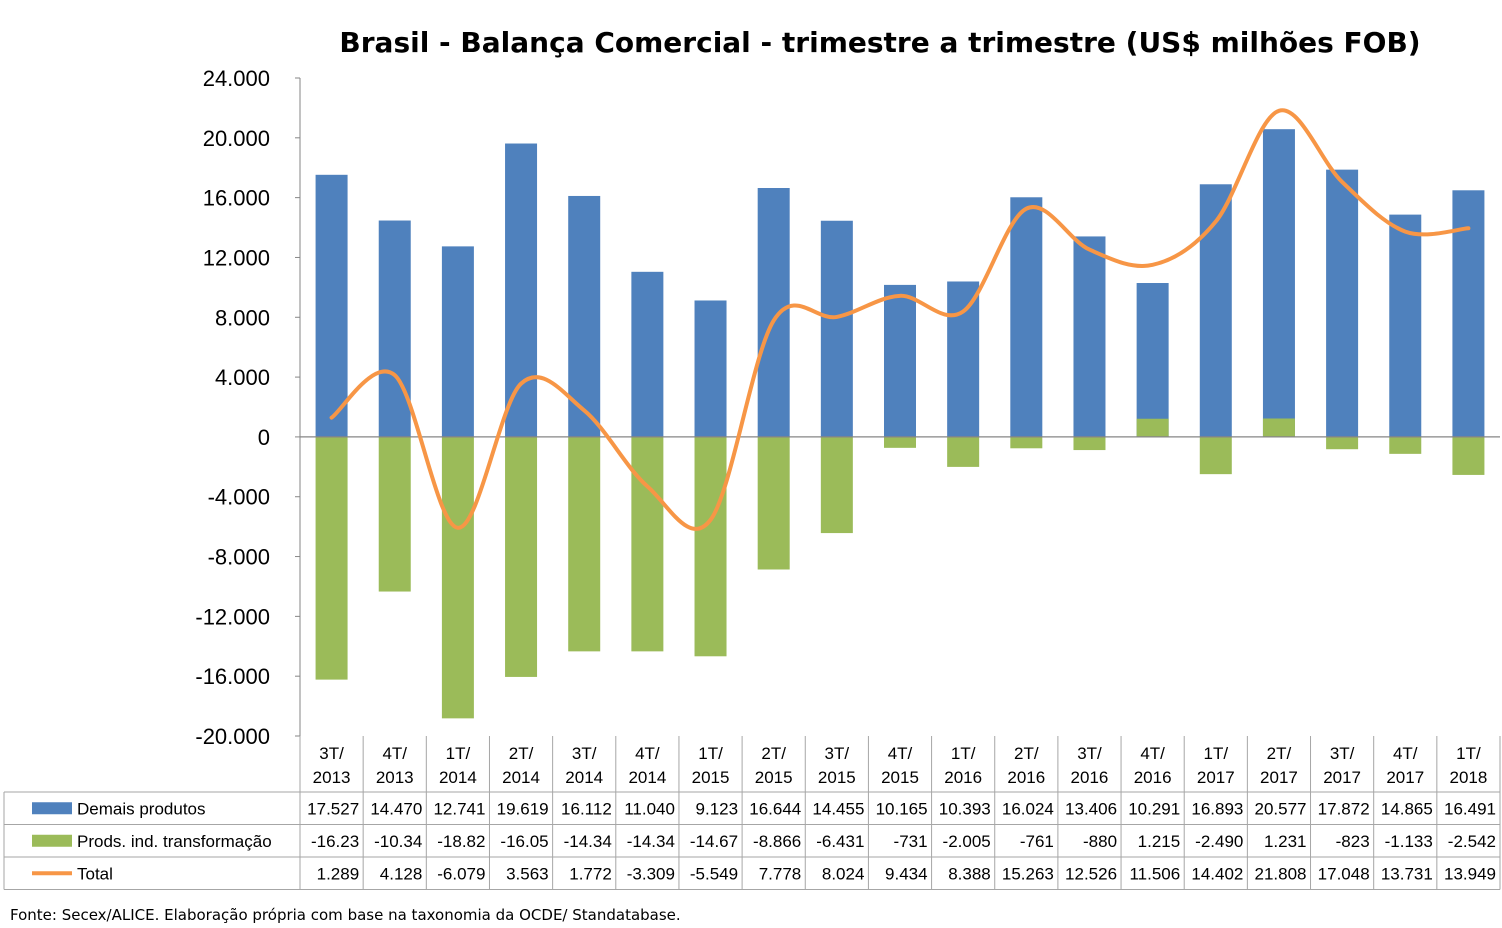 The height and width of the screenshot is (928, 1502). What do you see at coordinates (236, 78) in the screenshot?
I see `y-tick-label: 24.000` at bounding box center [236, 78].